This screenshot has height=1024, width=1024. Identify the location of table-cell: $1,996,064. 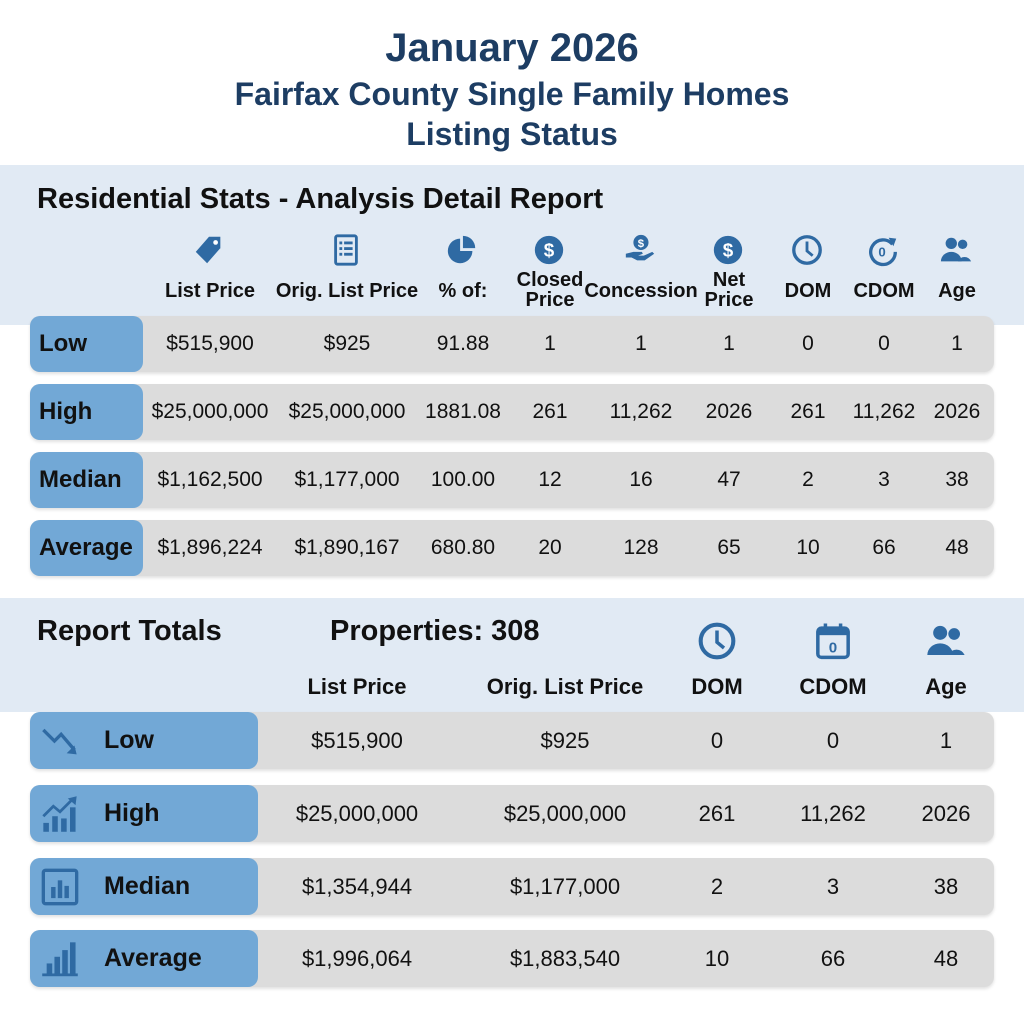
(357, 958).